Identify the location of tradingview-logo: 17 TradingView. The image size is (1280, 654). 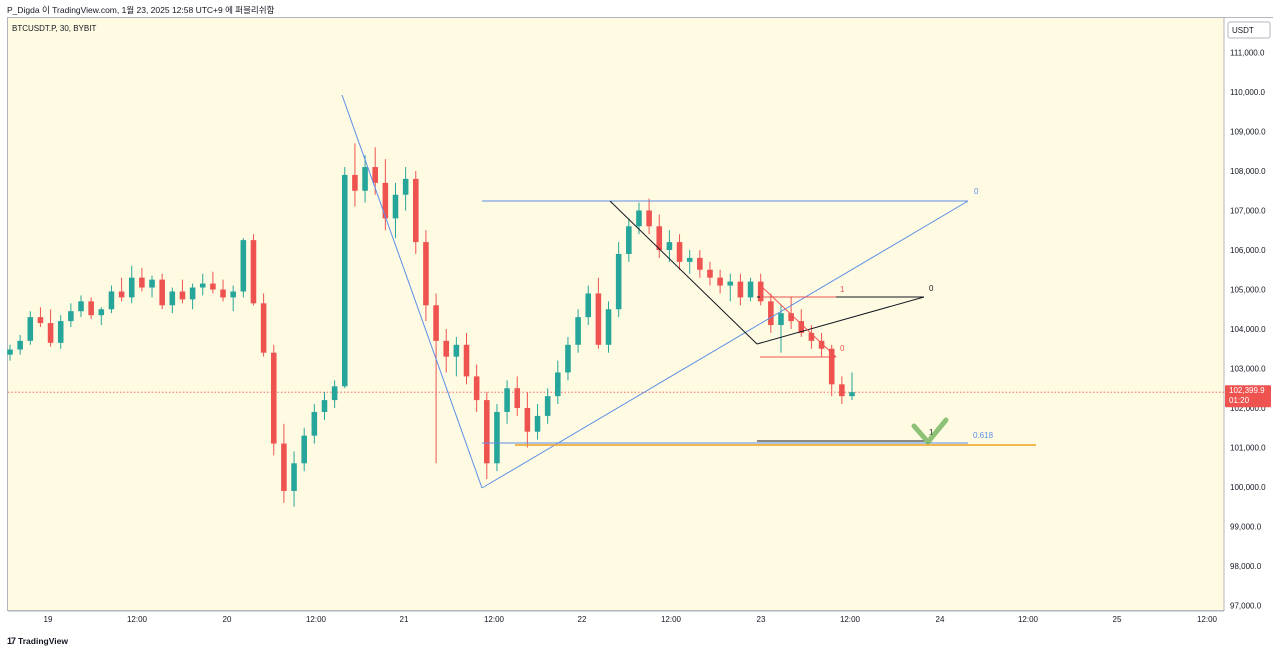
(37, 641).